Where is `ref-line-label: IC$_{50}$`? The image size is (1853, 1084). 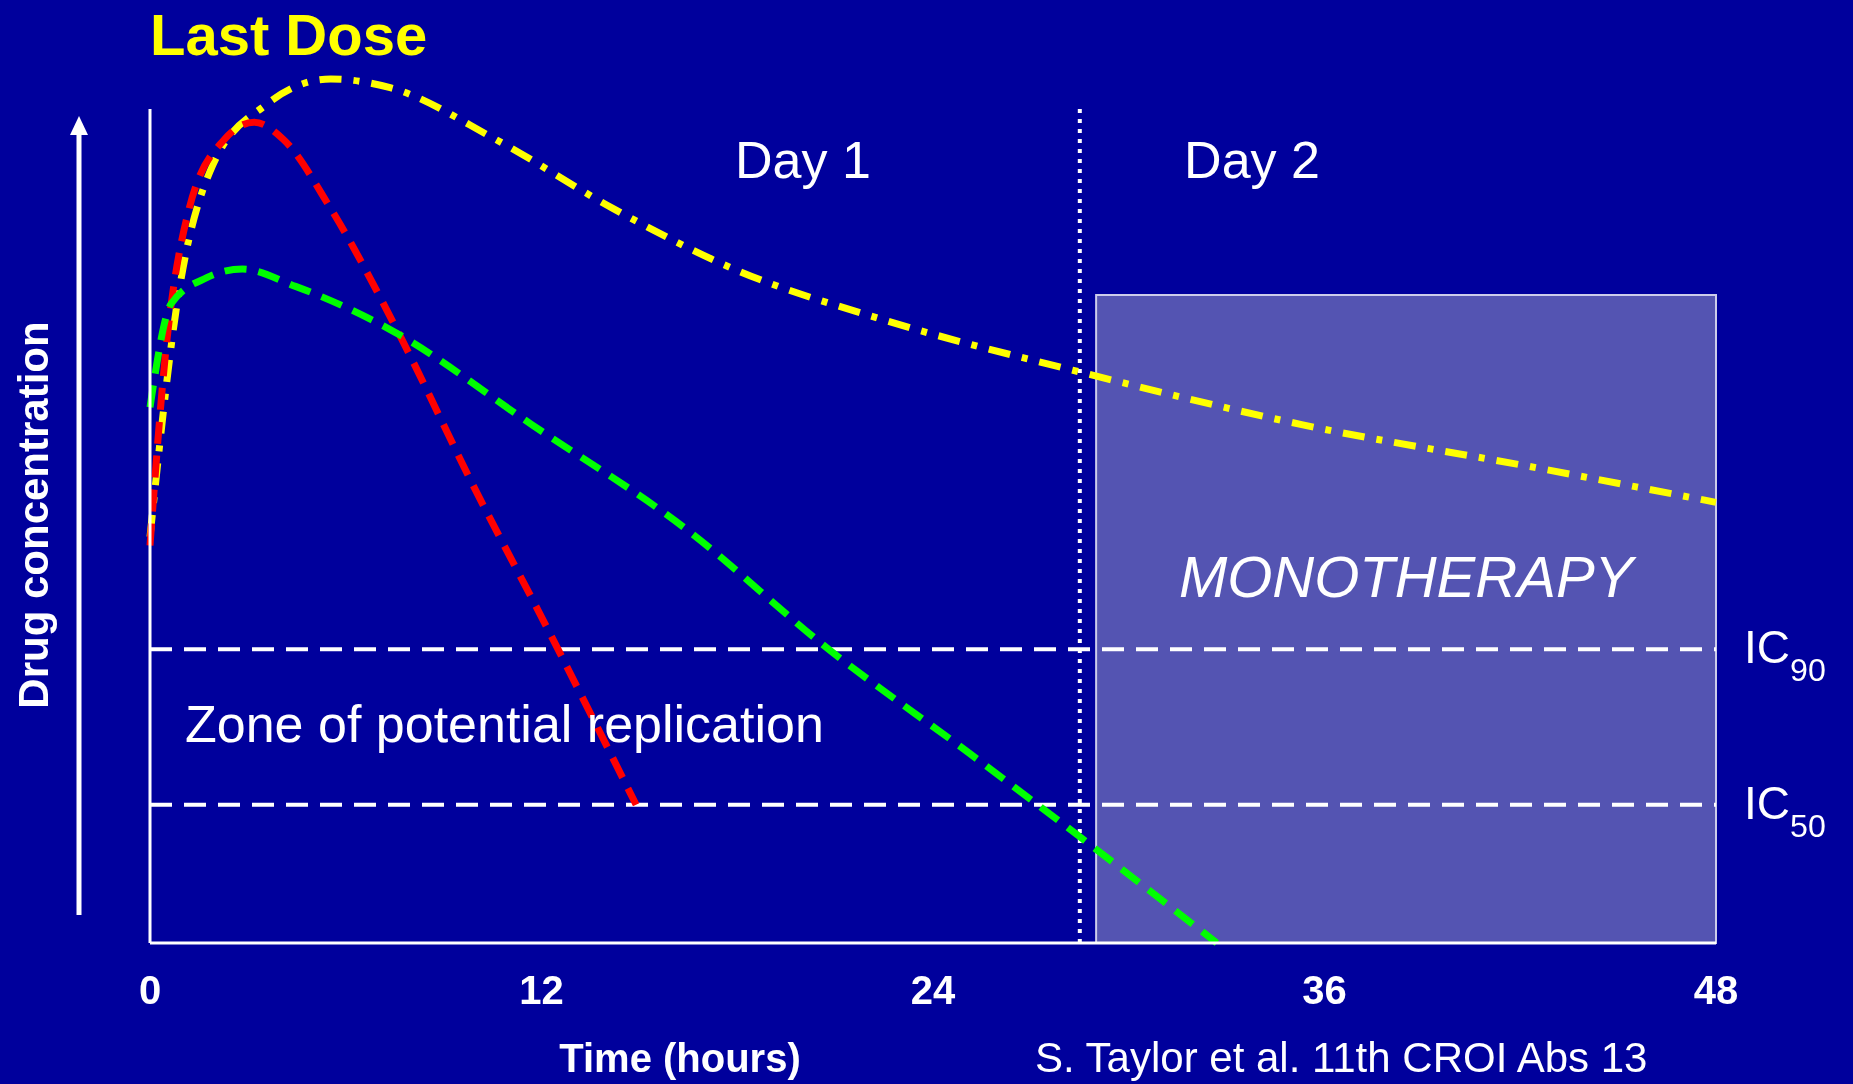 ref-line-label: IC$_{50}$ is located at coordinates (1785, 810).